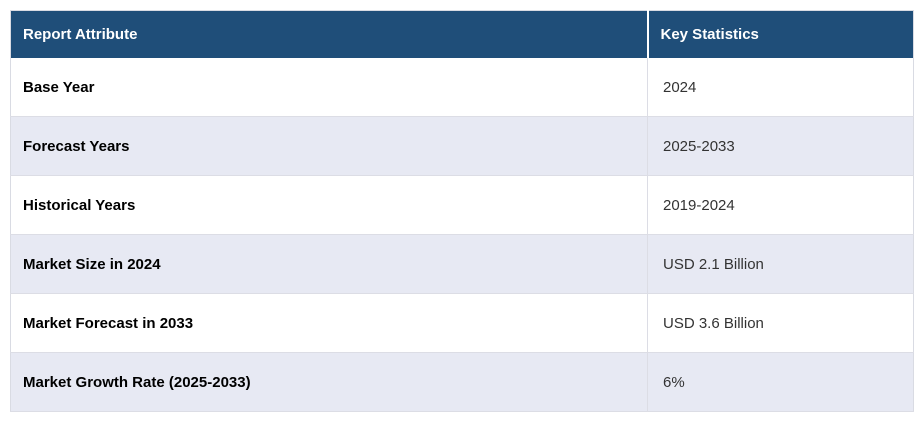 The height and width of the screenshot is (422, 923). I want to click on table-row: Historical Years 2019-2024, so click(462, 205).